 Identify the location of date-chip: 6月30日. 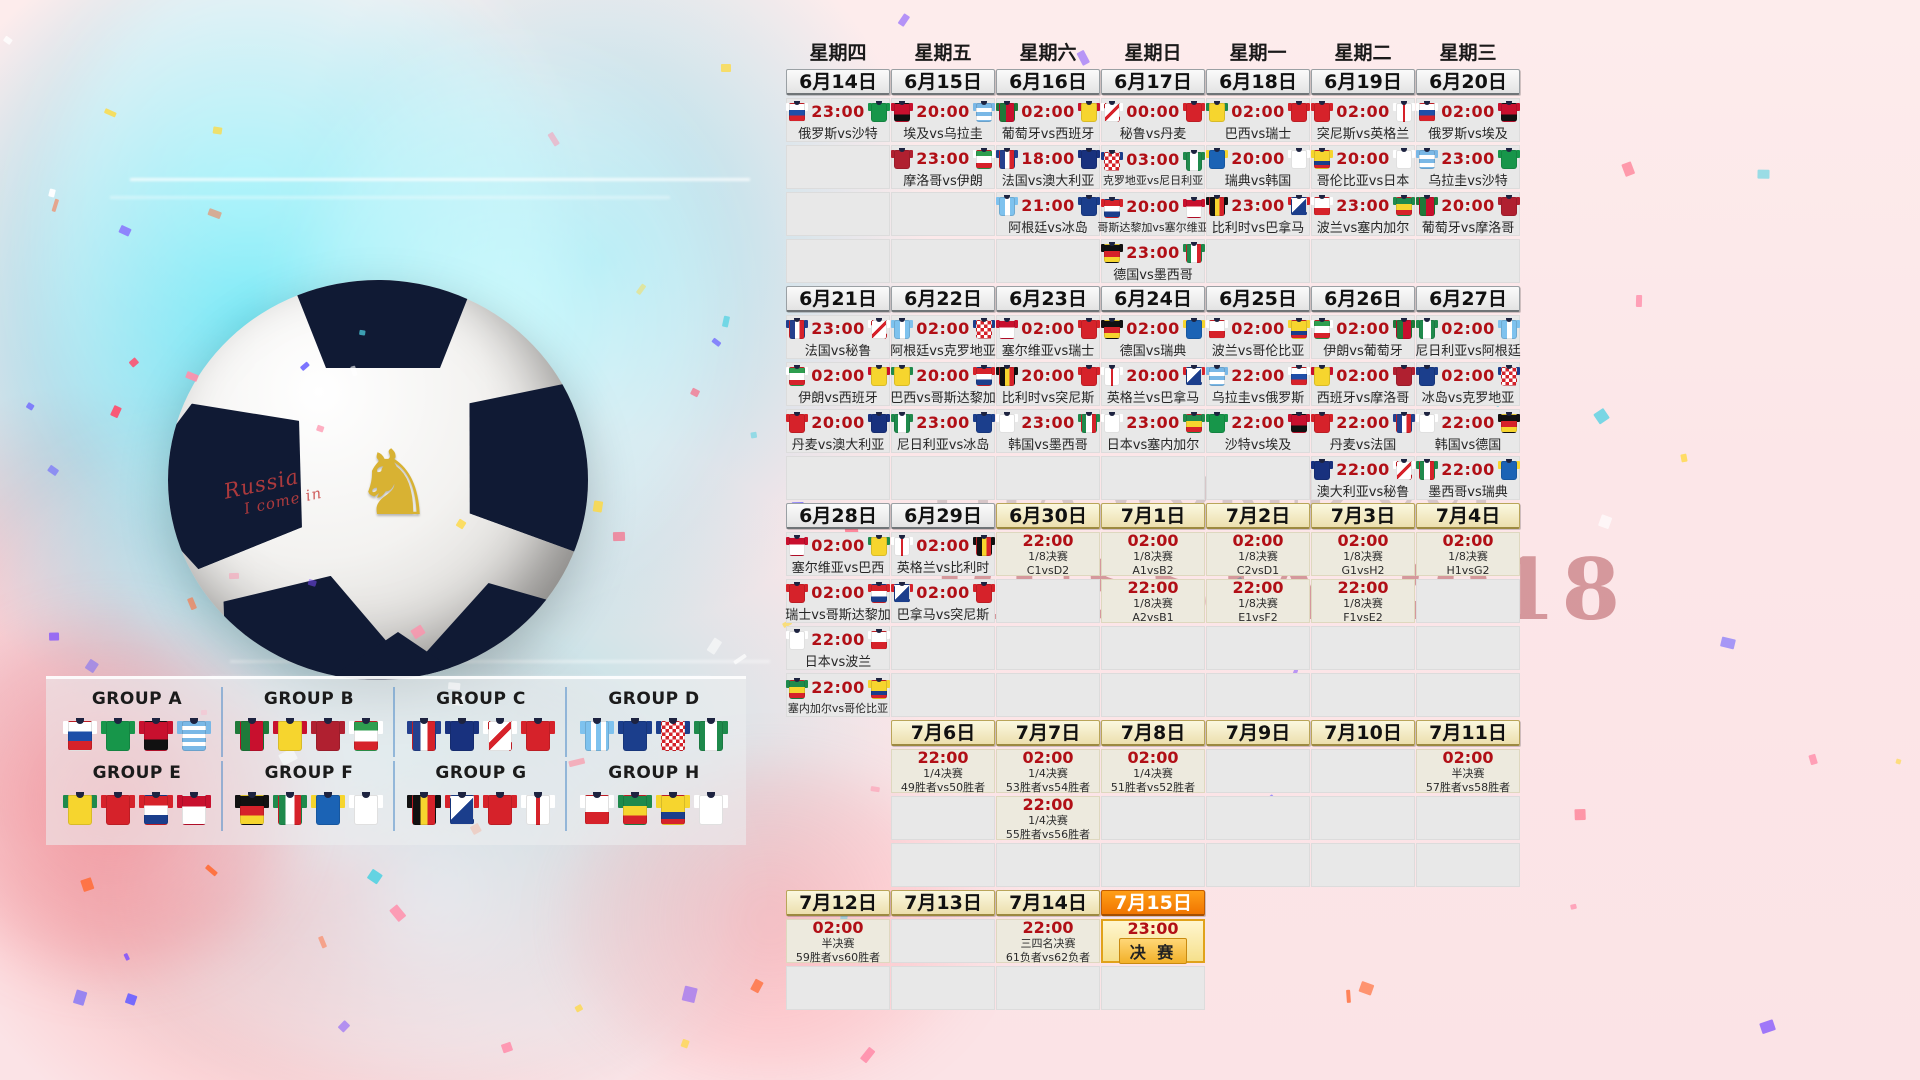
(1048, 516).